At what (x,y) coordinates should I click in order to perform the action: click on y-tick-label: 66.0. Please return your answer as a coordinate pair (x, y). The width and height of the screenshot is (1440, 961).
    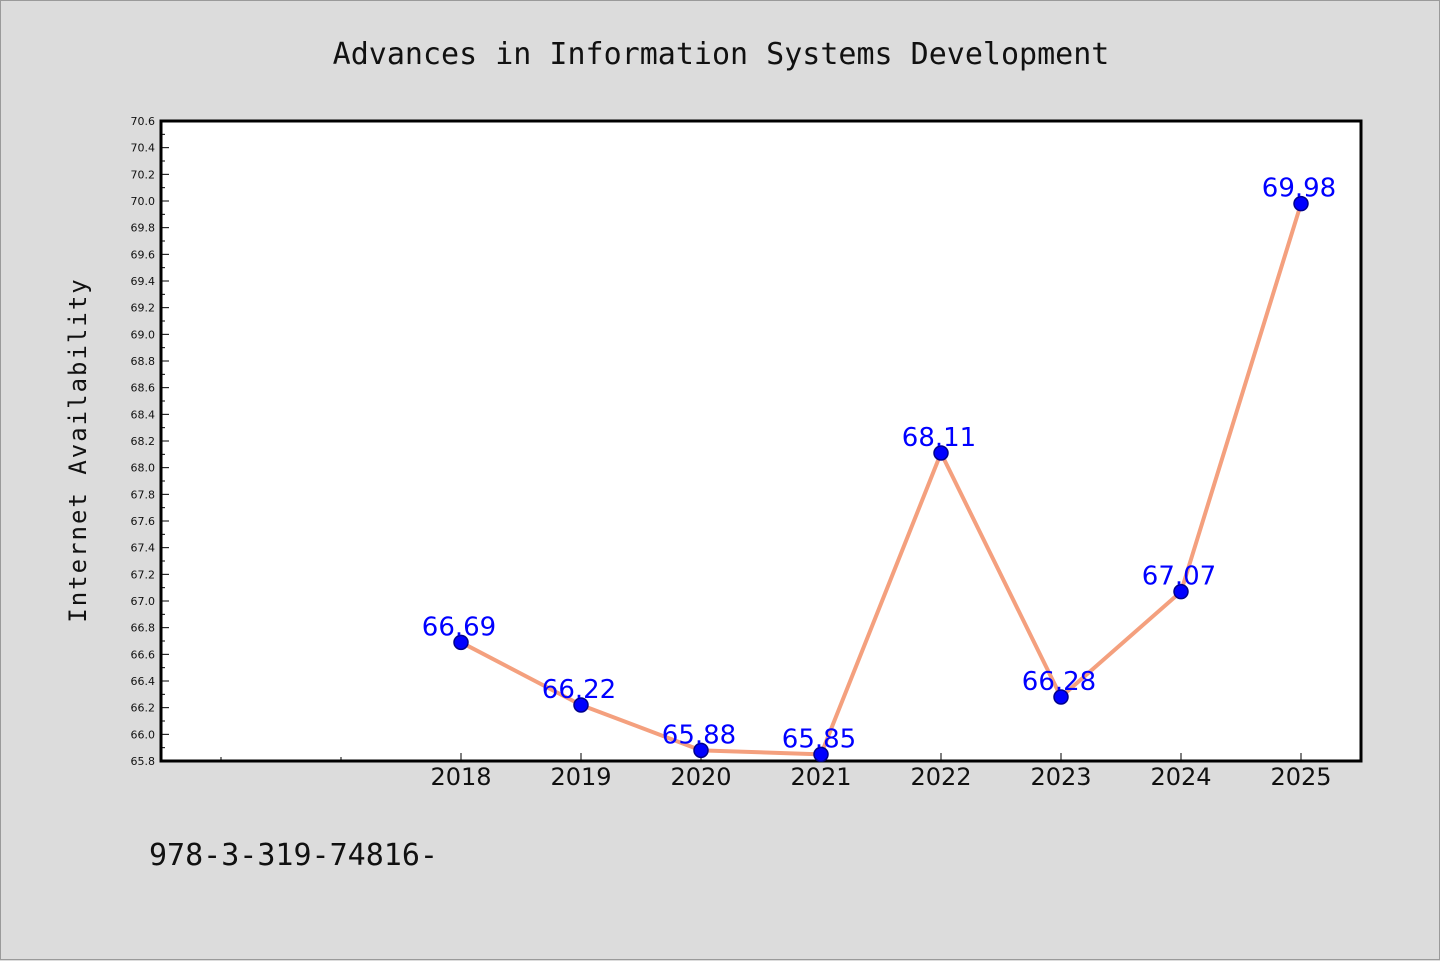
    Looking at the image, I should click on (143, 734).